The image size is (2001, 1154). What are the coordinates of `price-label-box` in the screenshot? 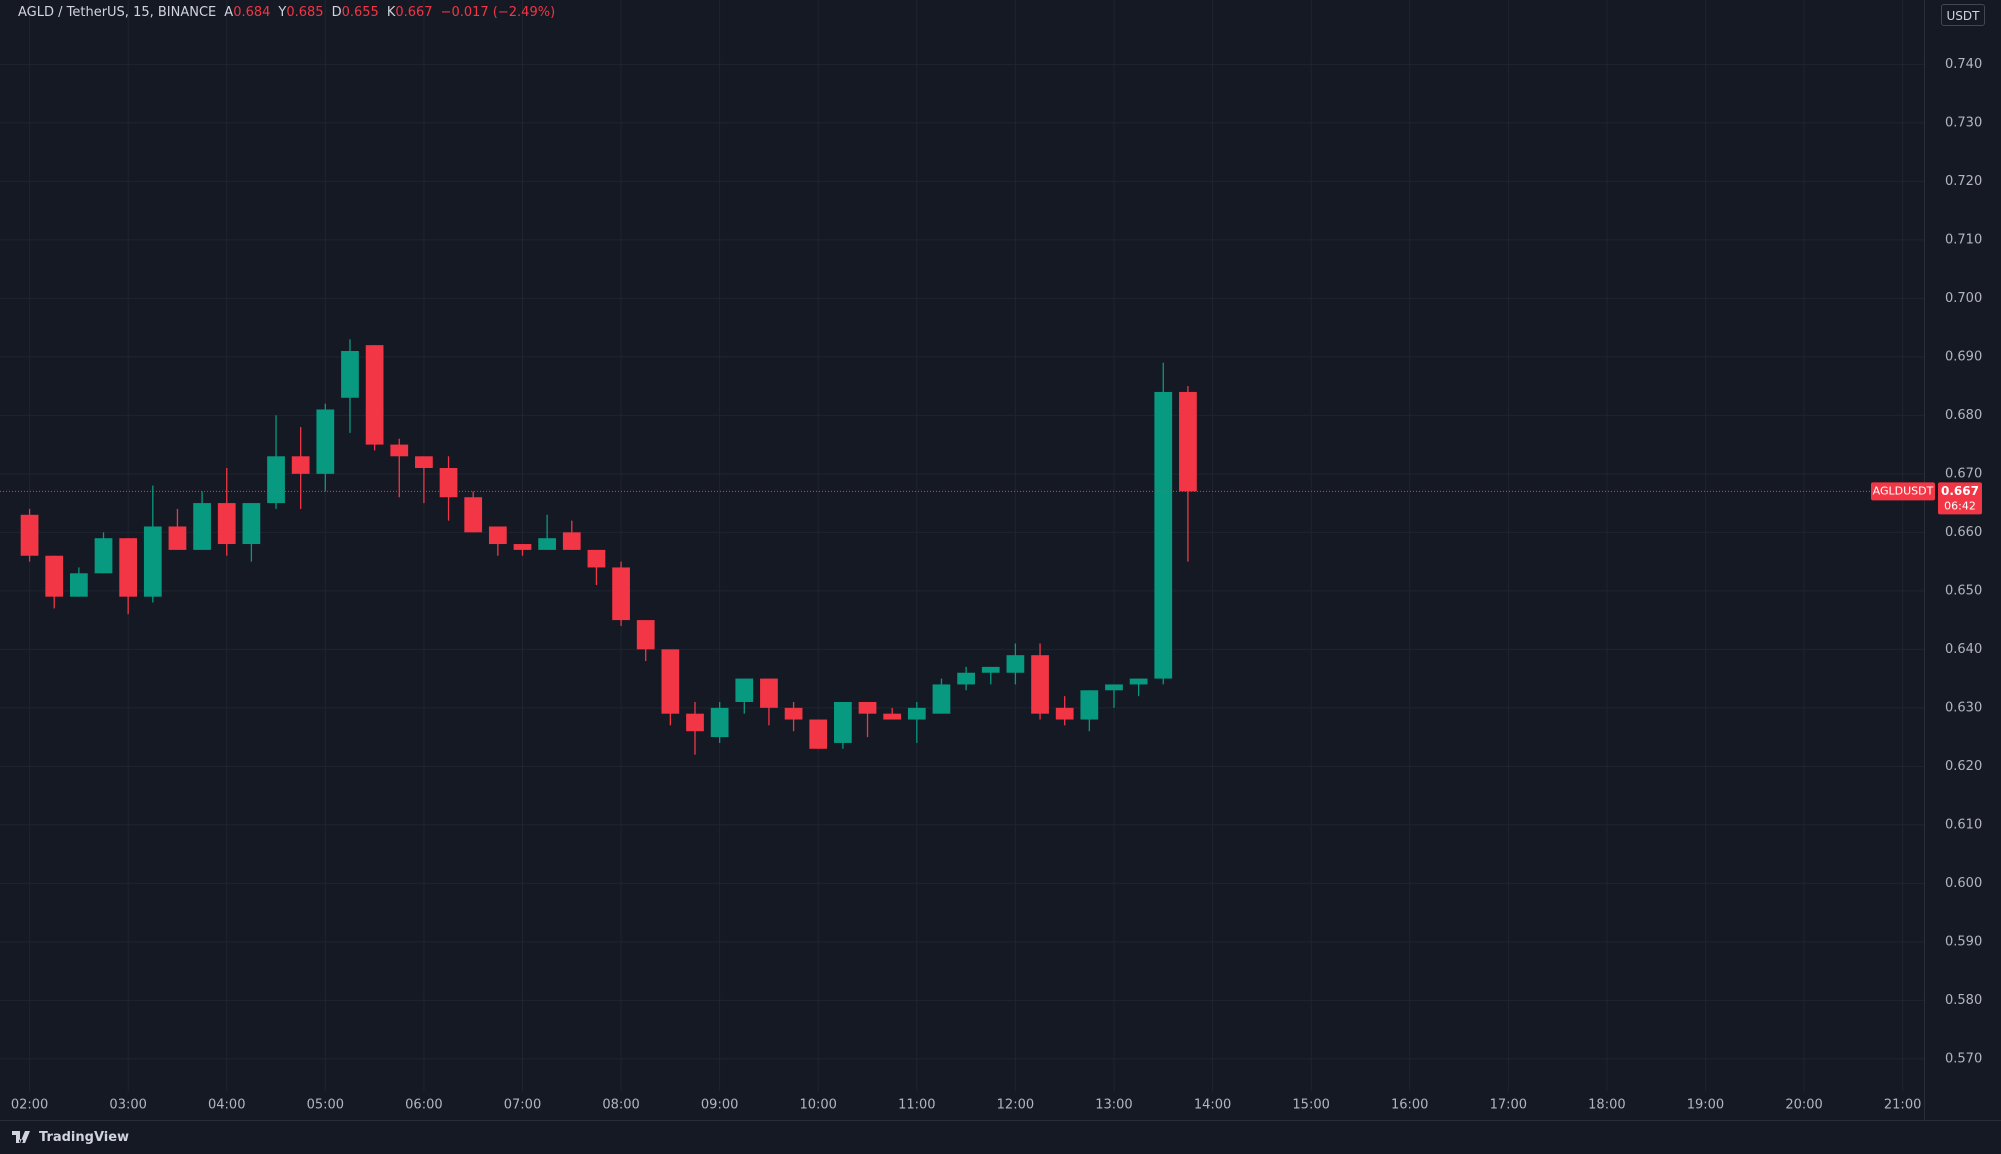 It's located at (1960, 498).